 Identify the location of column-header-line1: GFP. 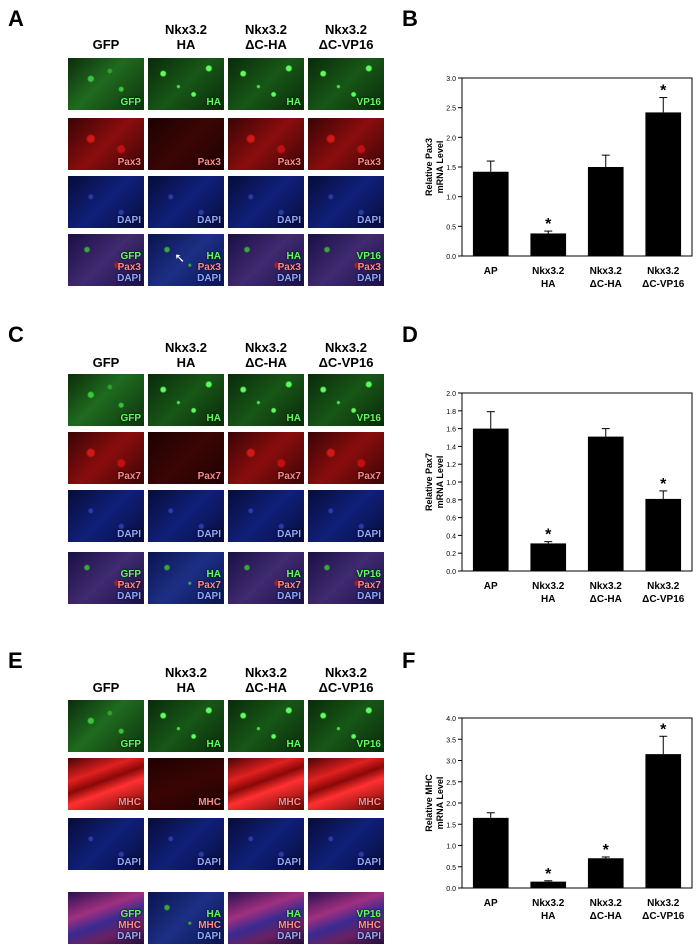
(106, 362).